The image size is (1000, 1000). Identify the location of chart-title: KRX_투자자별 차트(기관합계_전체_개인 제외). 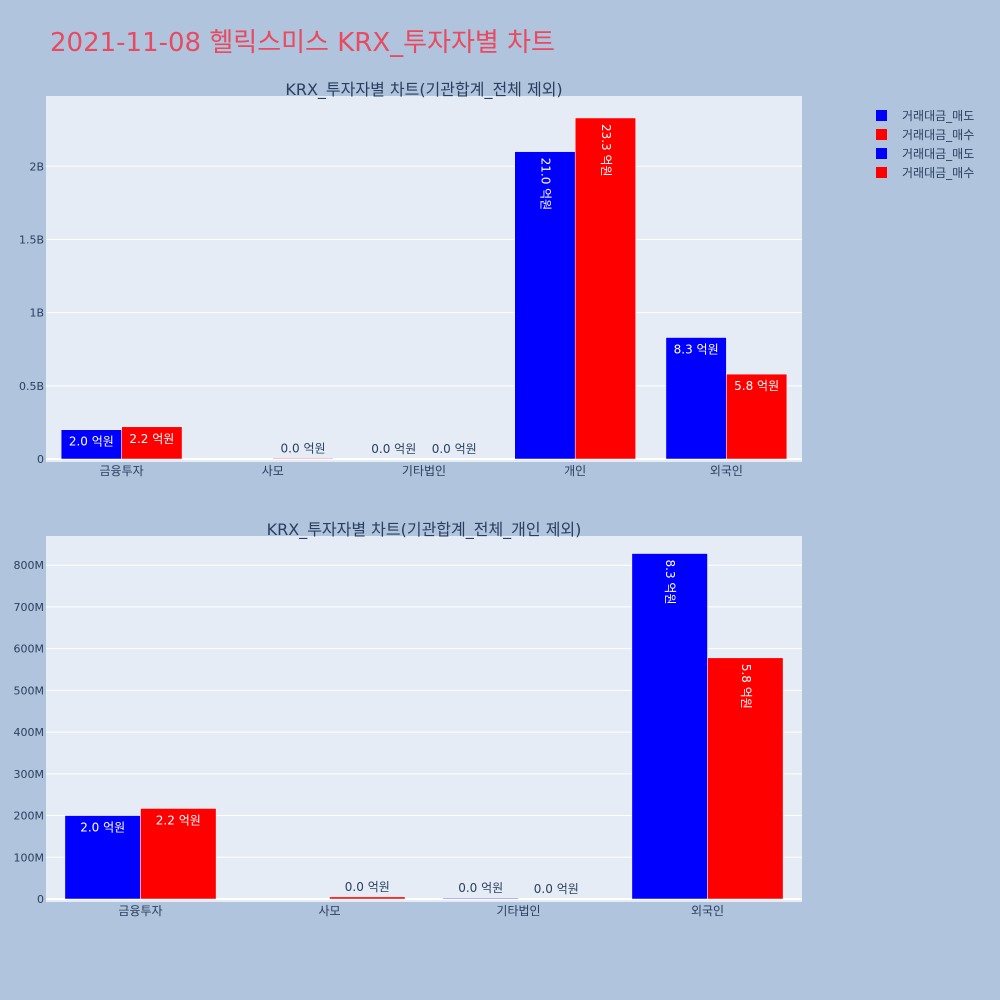
(424, 530).